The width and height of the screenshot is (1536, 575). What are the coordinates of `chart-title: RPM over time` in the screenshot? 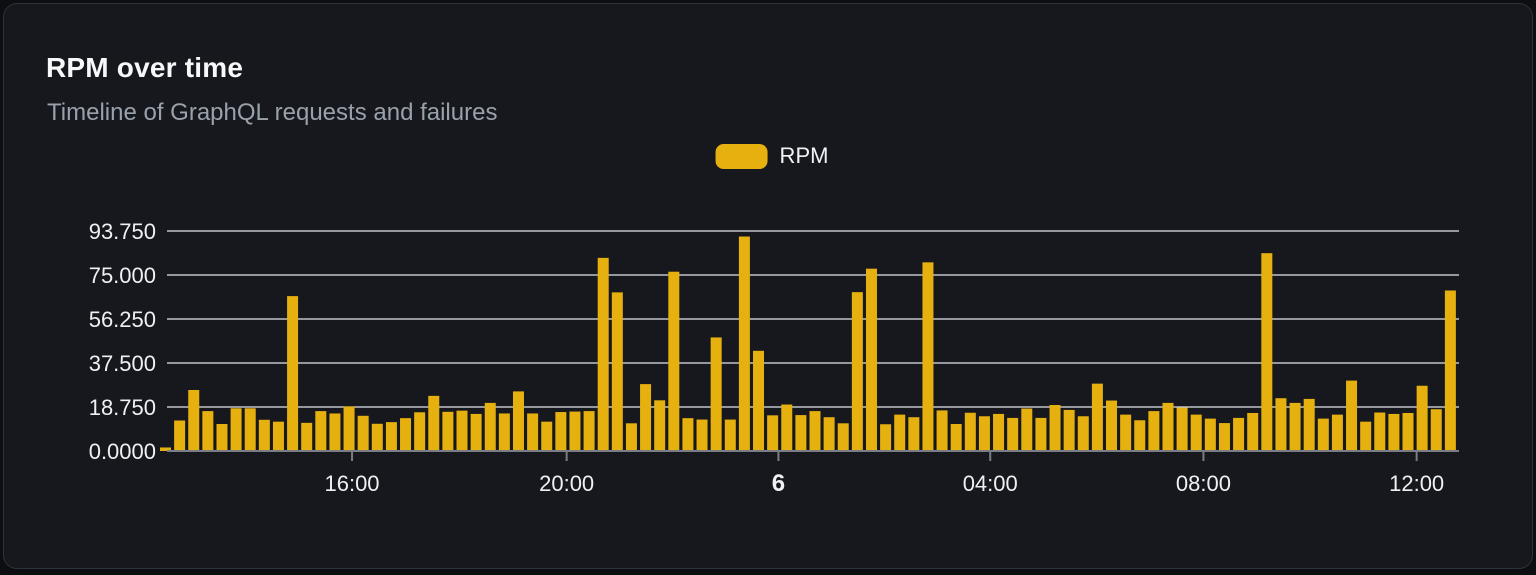 It's located at (145, 67).